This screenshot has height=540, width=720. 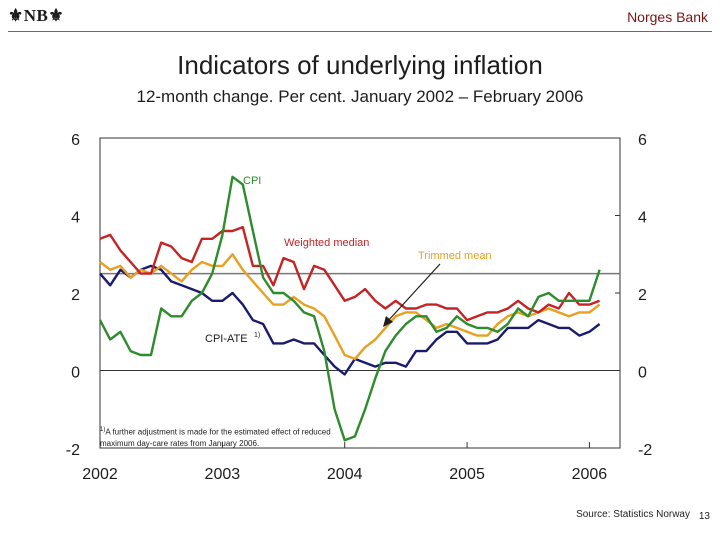 I want to click on annotation-cpi-ate-superscript: 1), so click(x=257, y=335).